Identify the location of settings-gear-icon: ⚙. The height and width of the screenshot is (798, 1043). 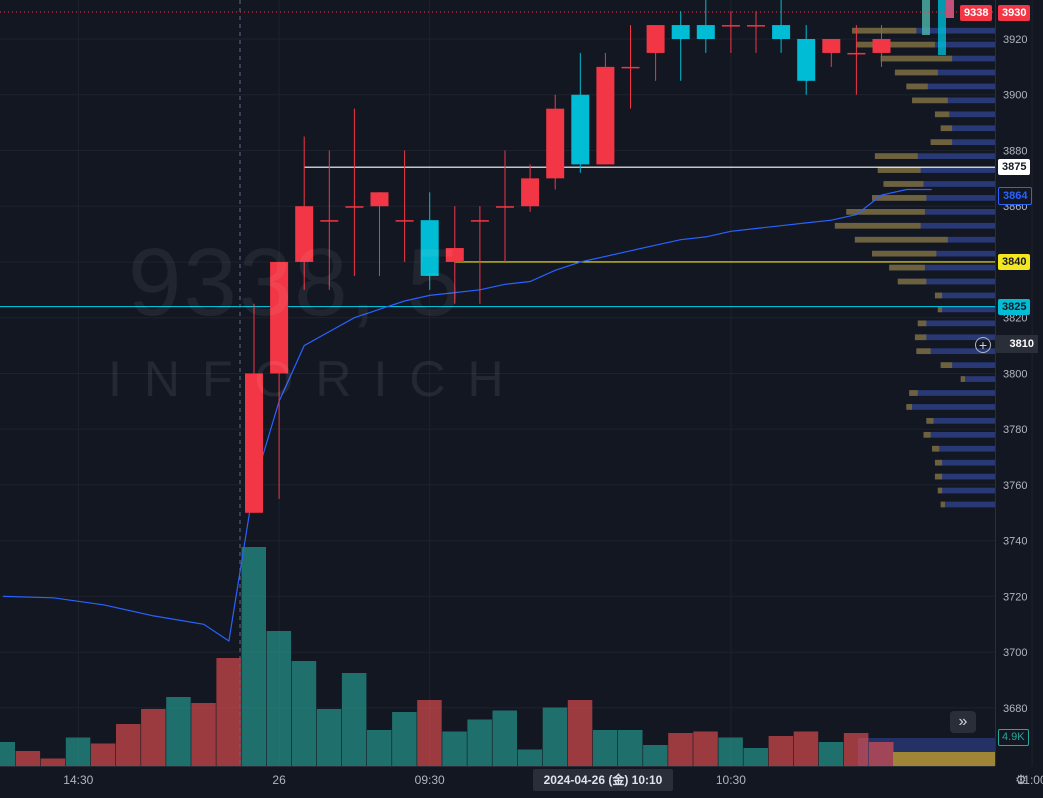
(1021, 779).